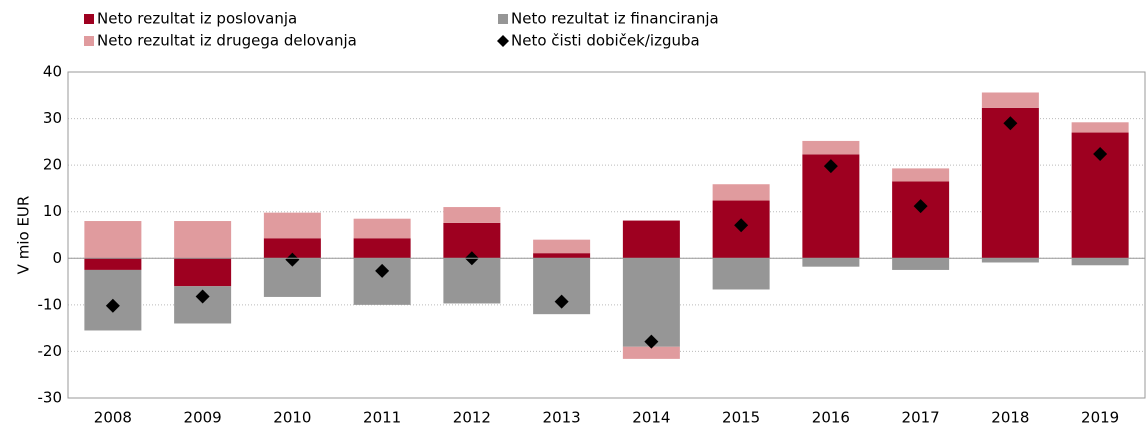 The width and height of the screenshot is (1147, 430). I want to click on x-tick-label: 2010, so click(292, 418).